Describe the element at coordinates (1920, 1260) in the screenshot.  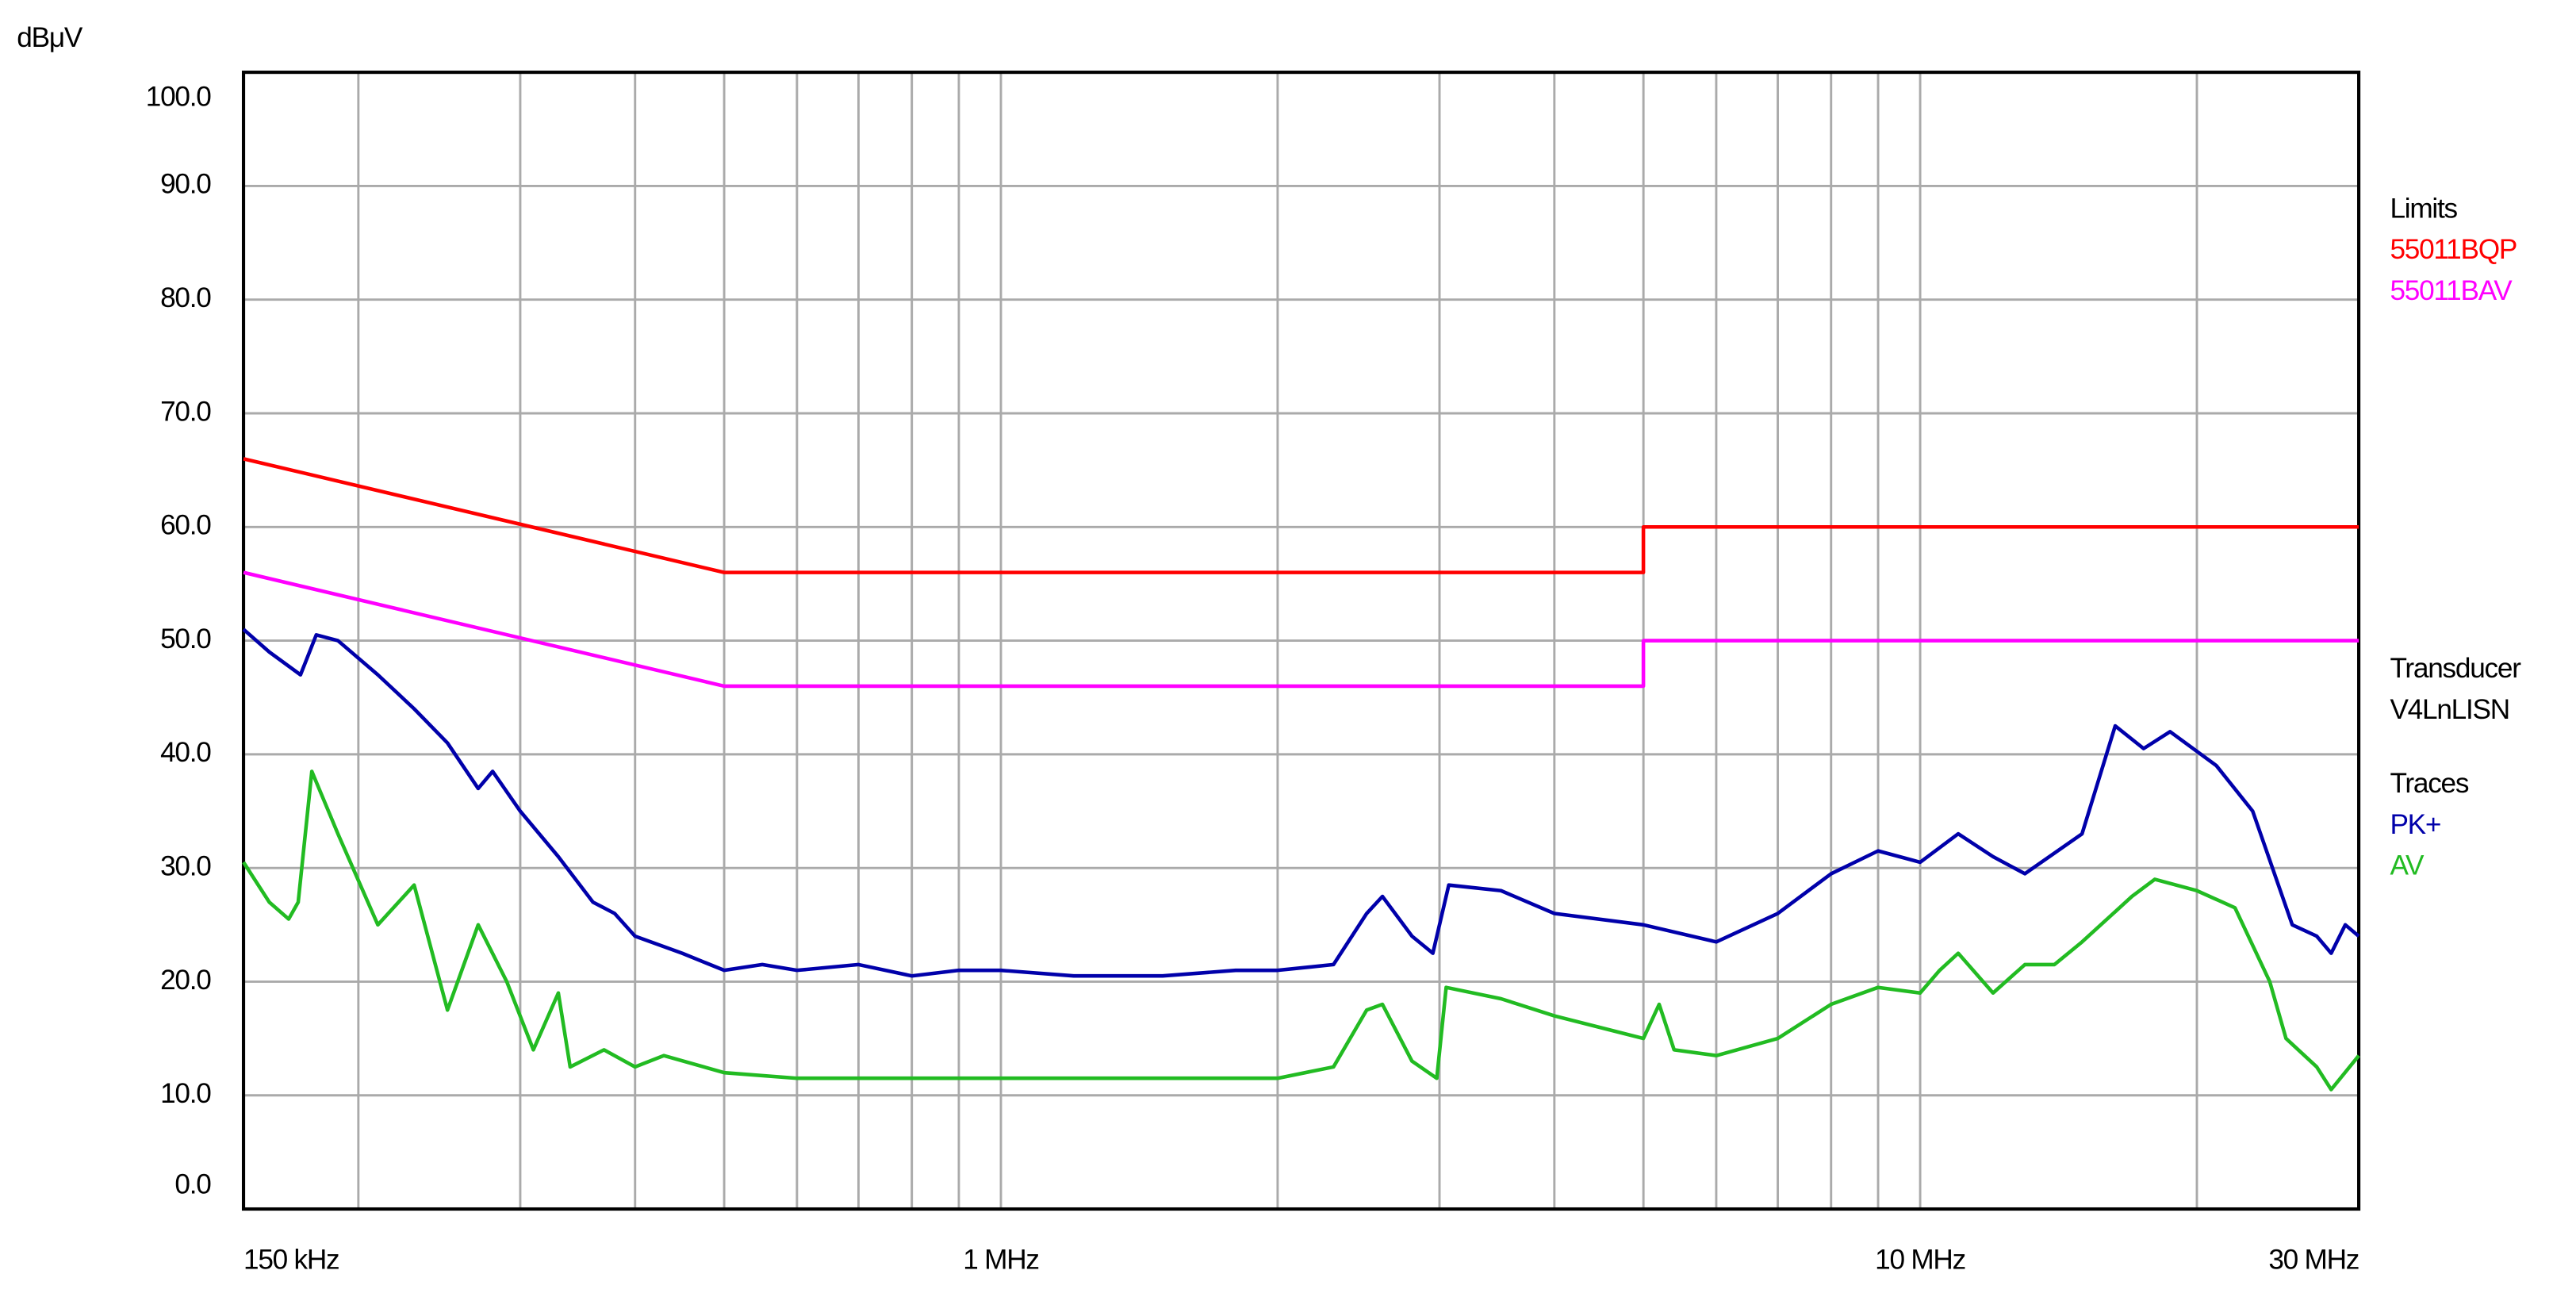
I see `x-tick-label: 10 MHz` at that location.